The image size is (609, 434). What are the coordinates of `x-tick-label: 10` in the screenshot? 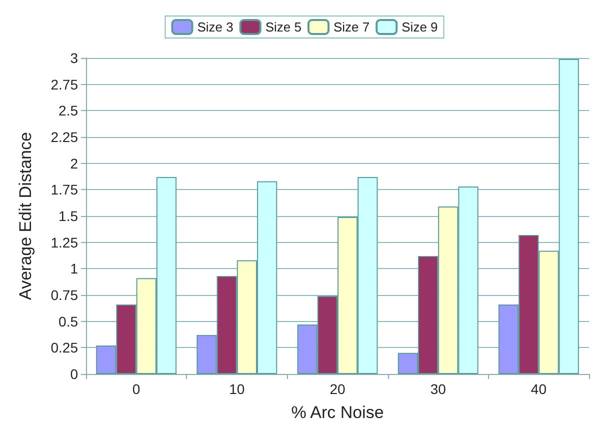 It's located at (237, 389).